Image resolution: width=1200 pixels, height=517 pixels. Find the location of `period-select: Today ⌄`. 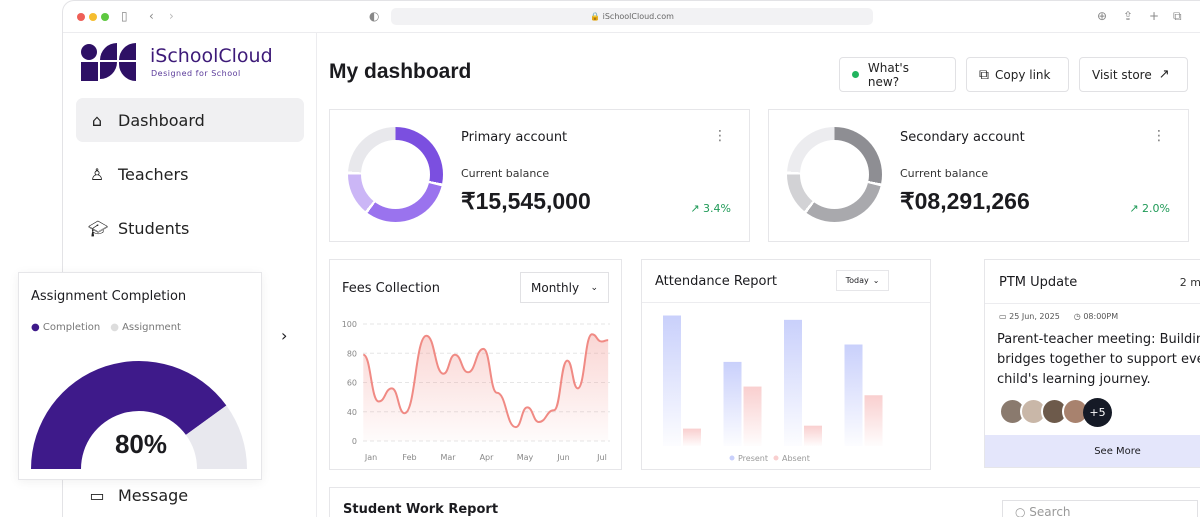

period-select: Today ⌄ is located at coordinates (862, 280).